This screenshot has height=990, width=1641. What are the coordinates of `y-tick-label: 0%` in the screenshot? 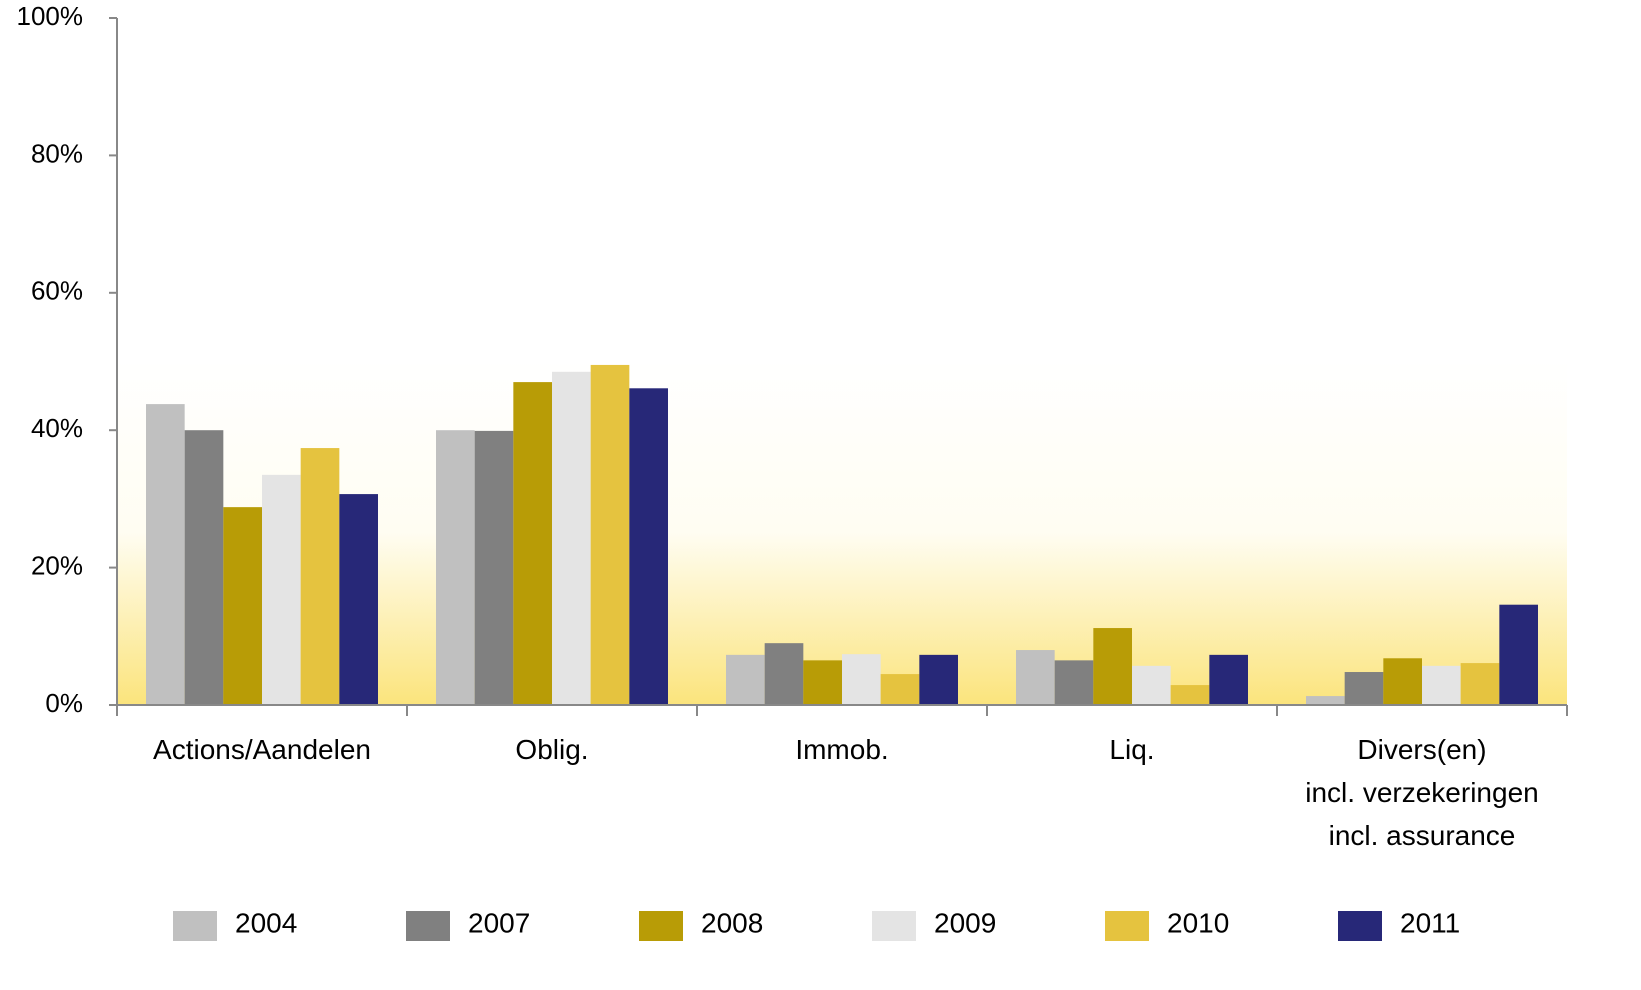 It's located at (64, 703).